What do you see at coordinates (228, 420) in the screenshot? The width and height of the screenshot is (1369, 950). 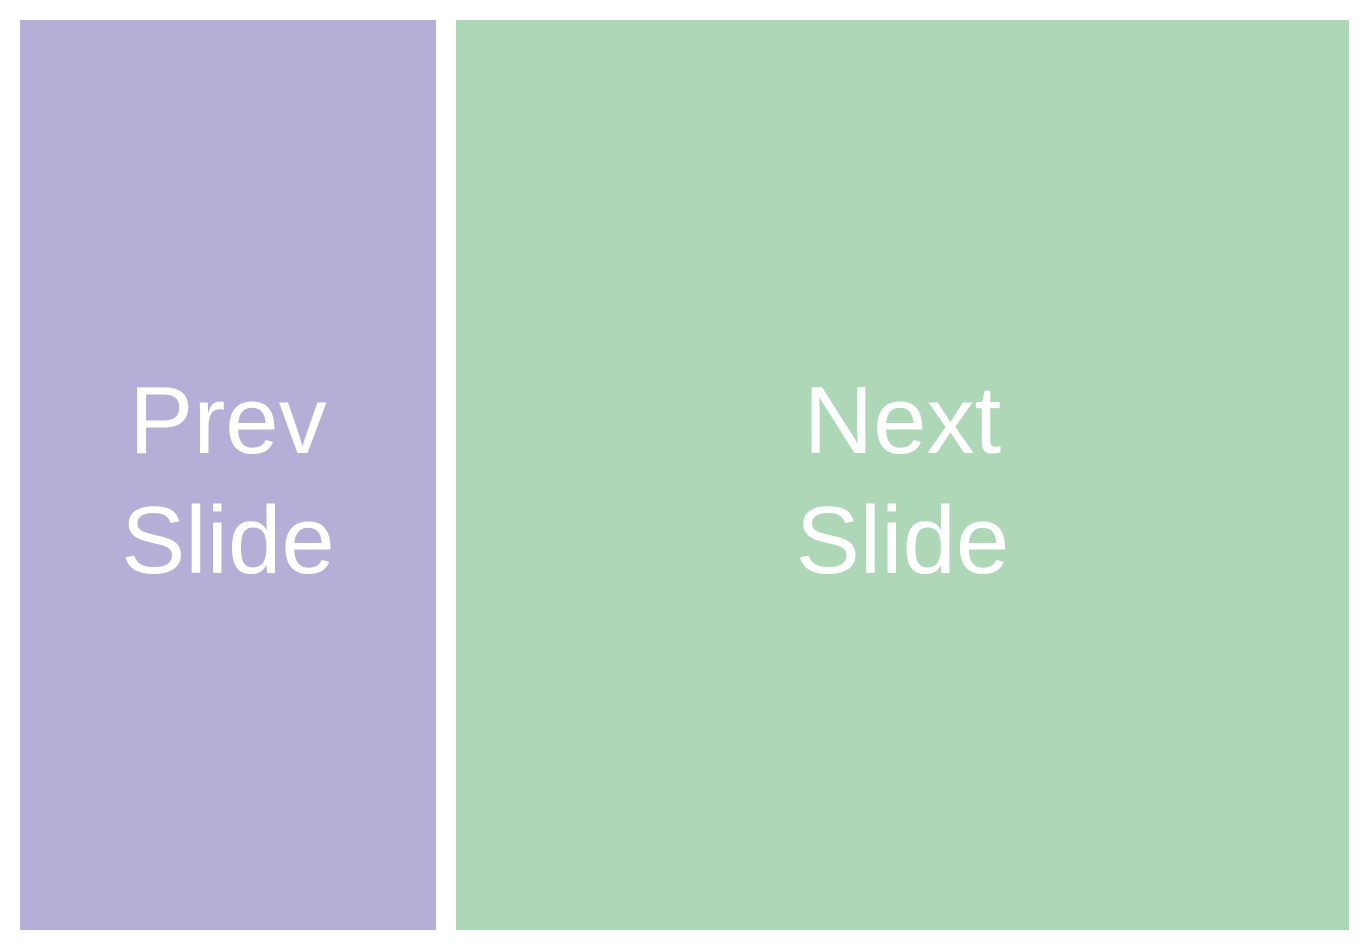 I see `prev-slide-label-line1: Prev` at bounding box center [228, 420].